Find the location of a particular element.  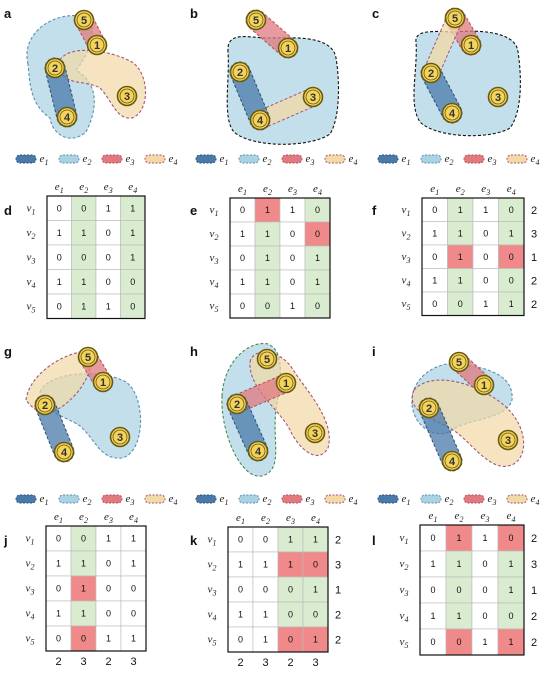

legend-2-label-e1-subscript: 1 is located at coordinates (408, 162).